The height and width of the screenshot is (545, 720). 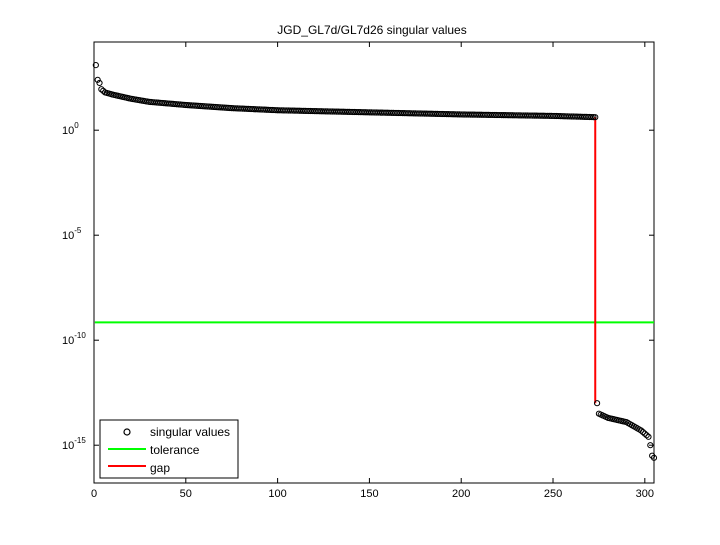 I want to click on y-tick-exponent: -5, so click(x=78, y=230).